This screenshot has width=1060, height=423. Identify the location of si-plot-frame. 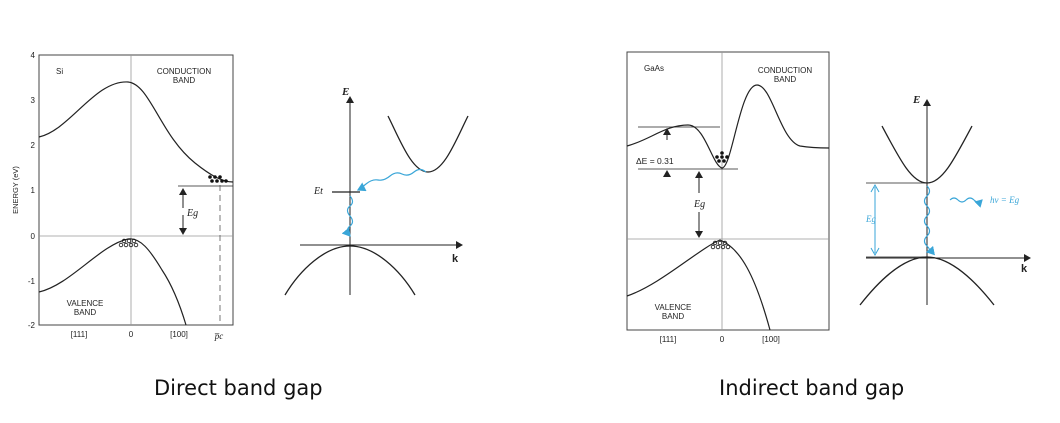
(136, 190).